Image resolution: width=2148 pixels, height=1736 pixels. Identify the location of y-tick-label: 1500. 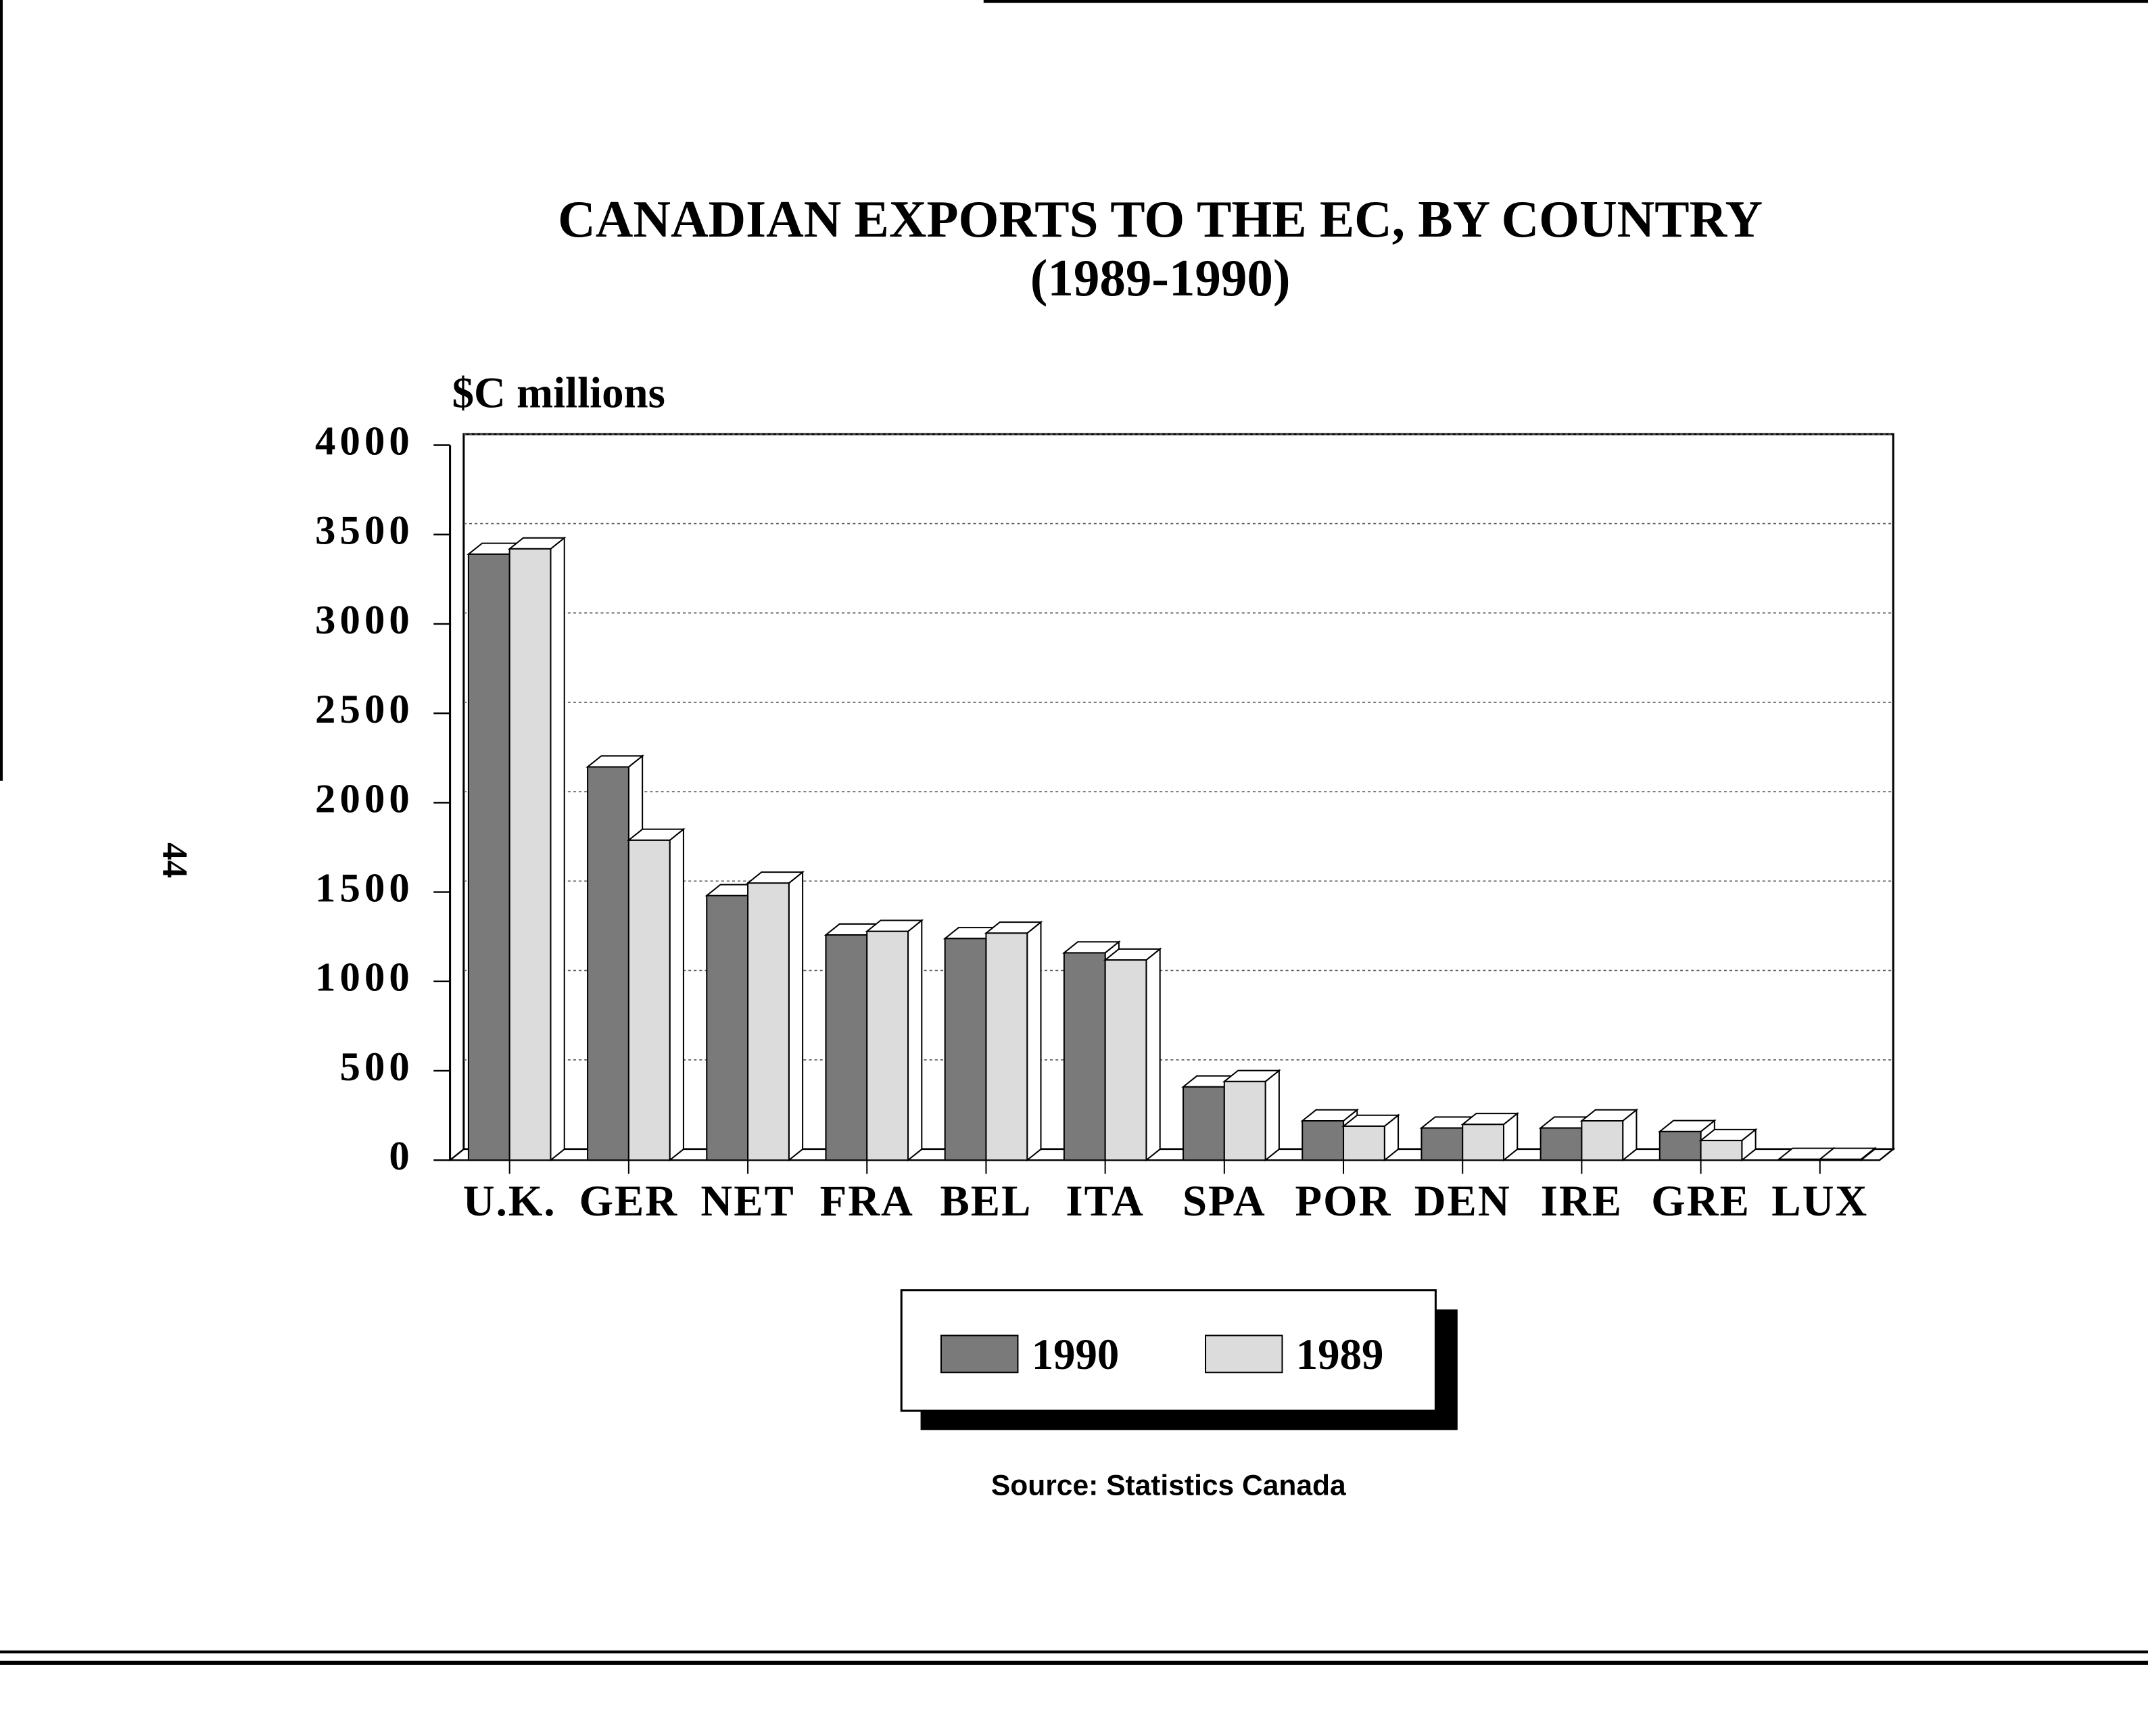
(364, 888).